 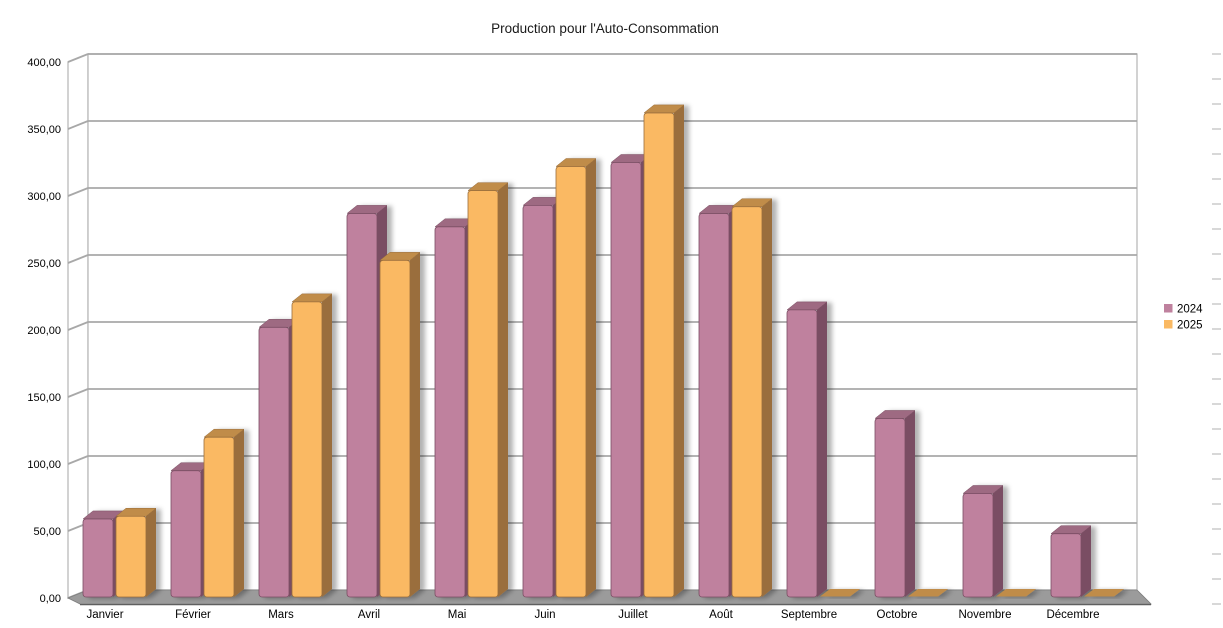 I want to click on x-axis-category-label-octobre: Octobre, so click(x=897, y=615).